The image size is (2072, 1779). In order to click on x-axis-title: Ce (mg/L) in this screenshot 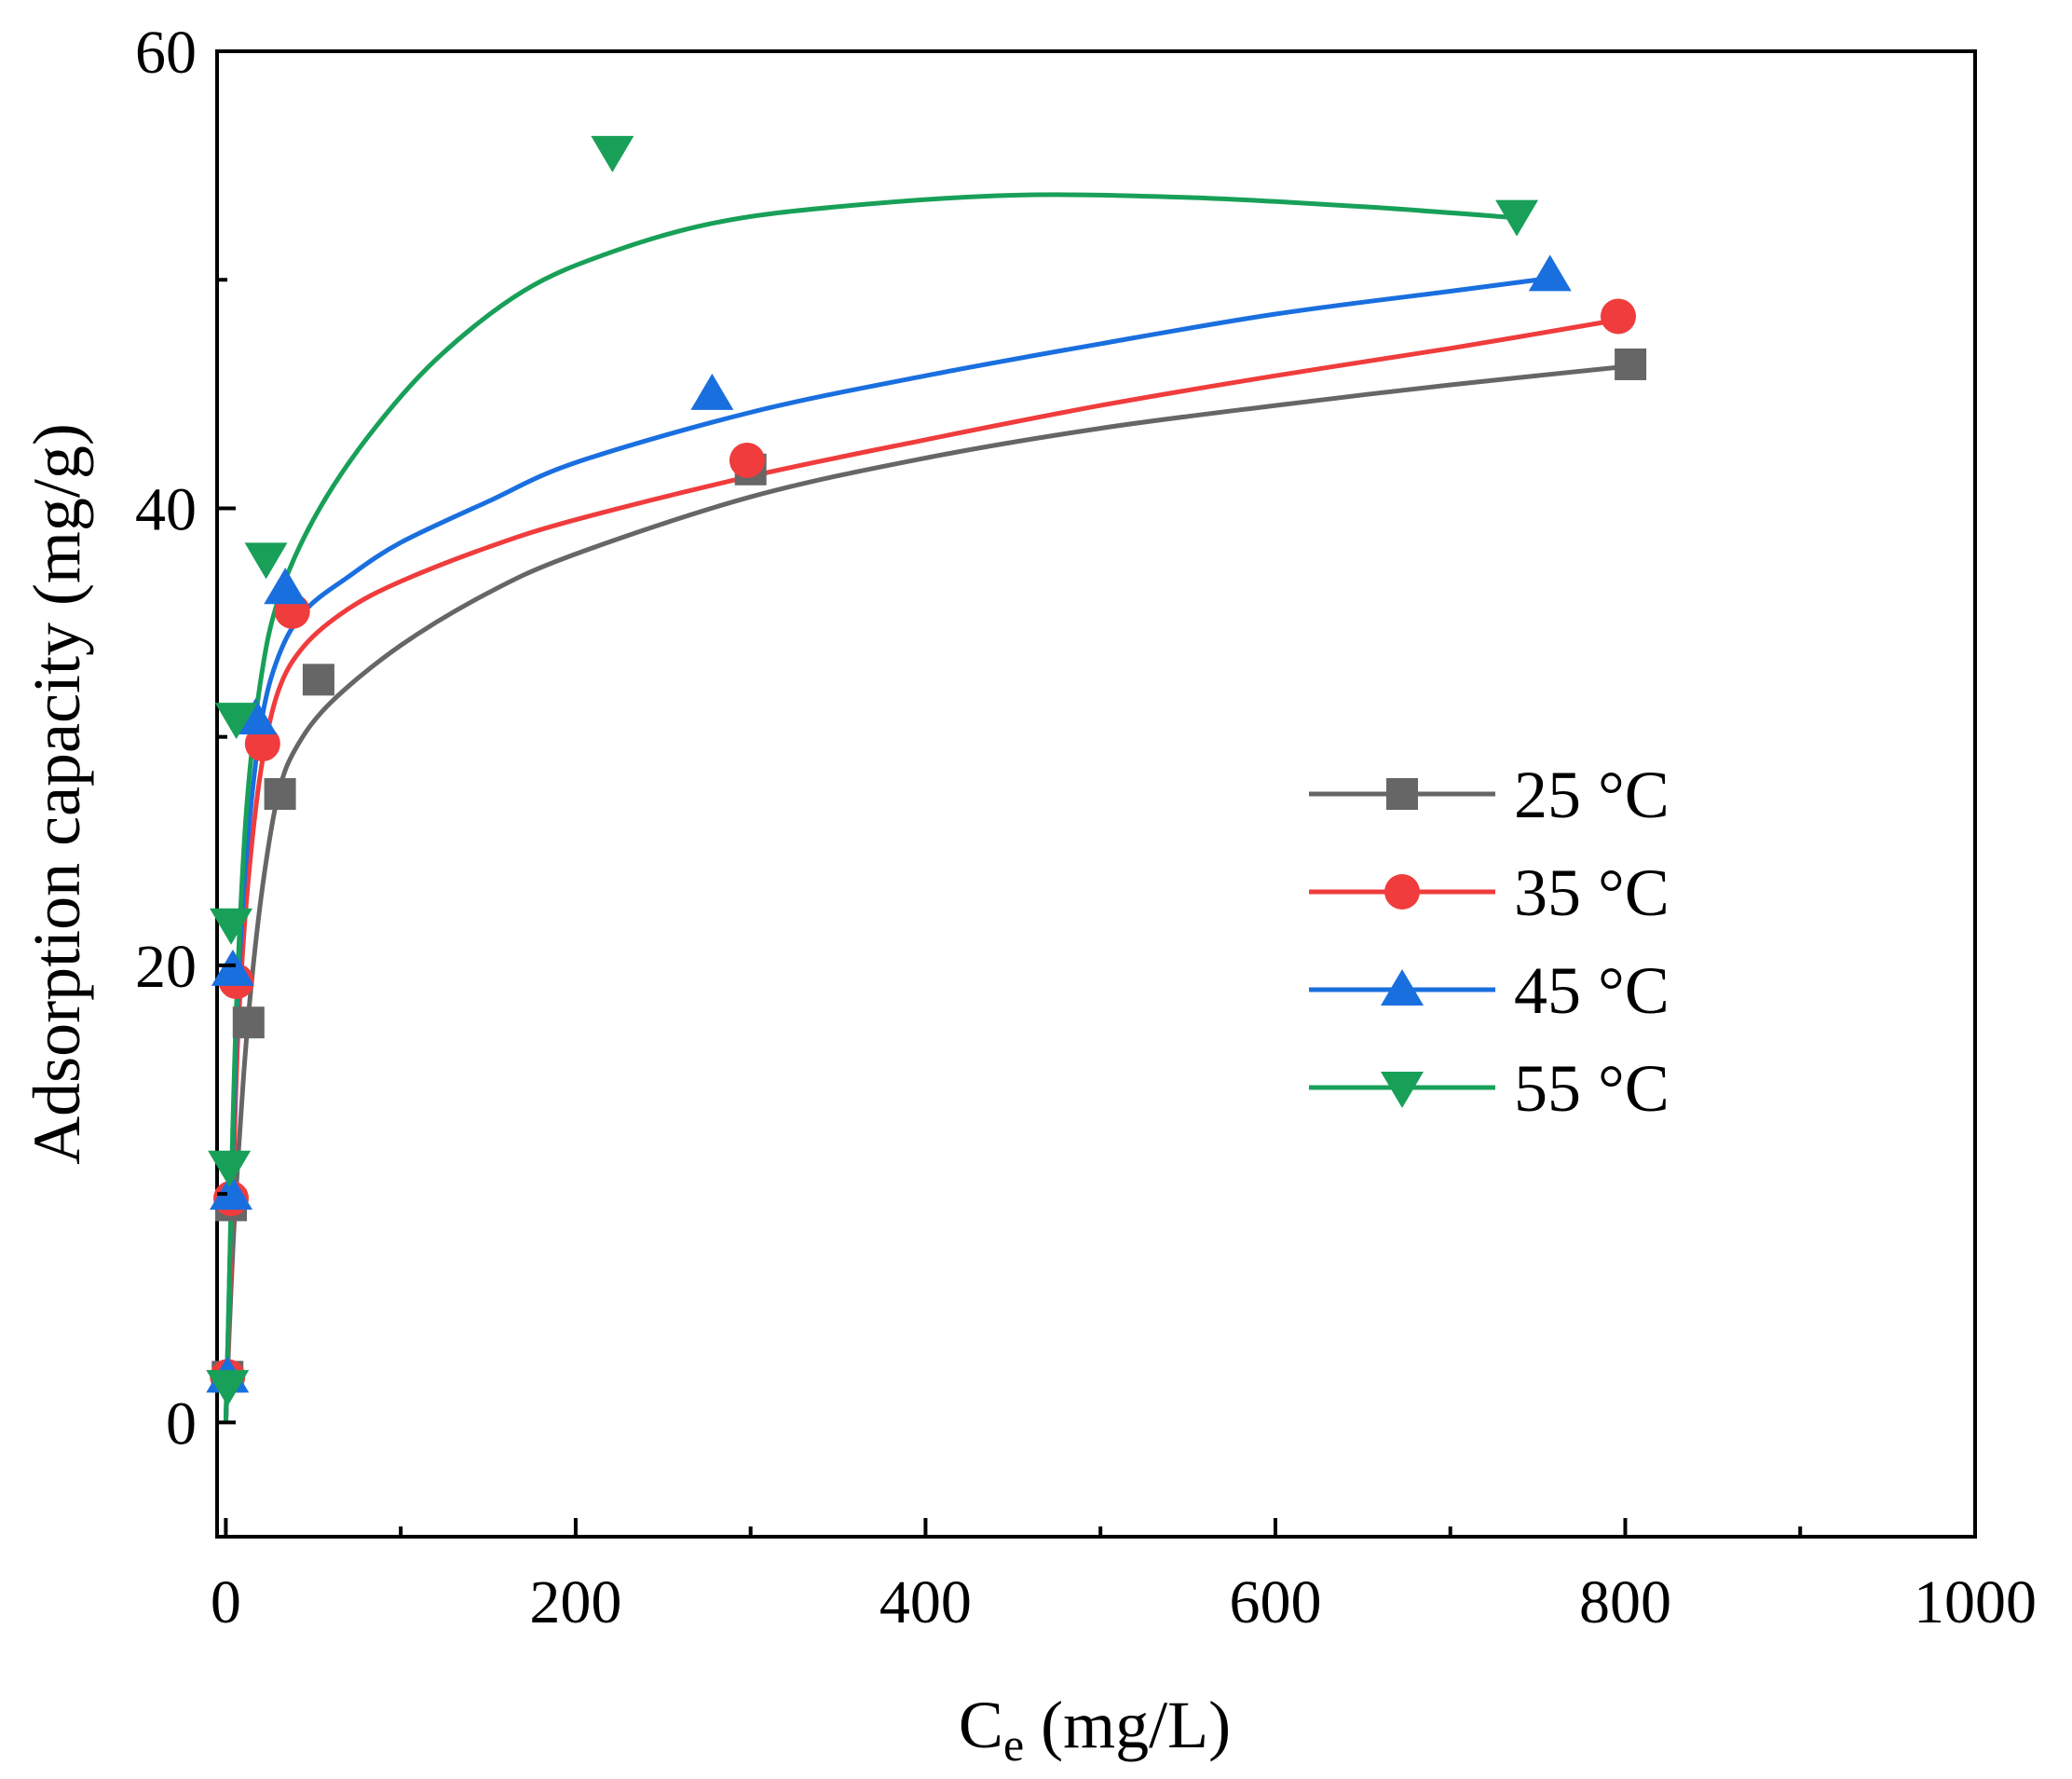, I will do `click(1095, 1729)`.